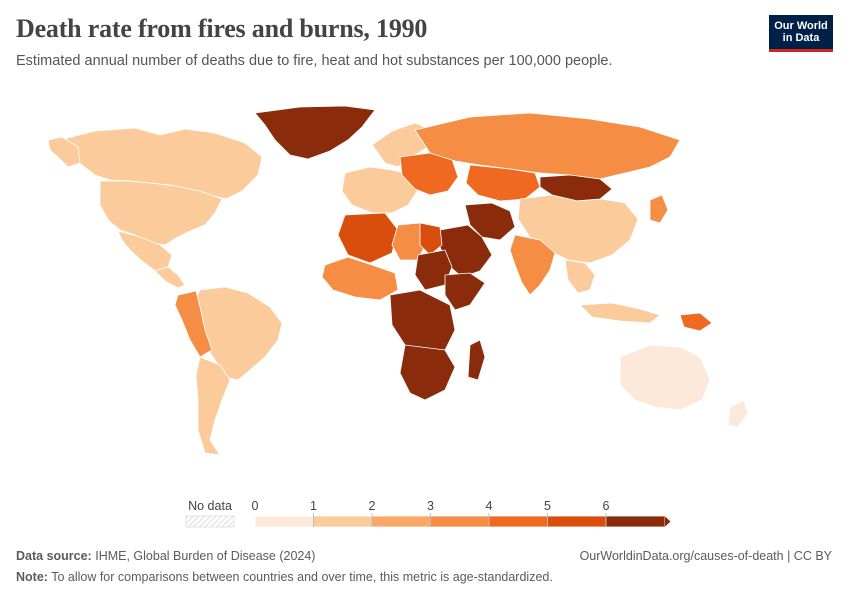  Describe the element at coordinates (255, 506) in the screenshot. I see `legend-tick-label: 0` at that location.